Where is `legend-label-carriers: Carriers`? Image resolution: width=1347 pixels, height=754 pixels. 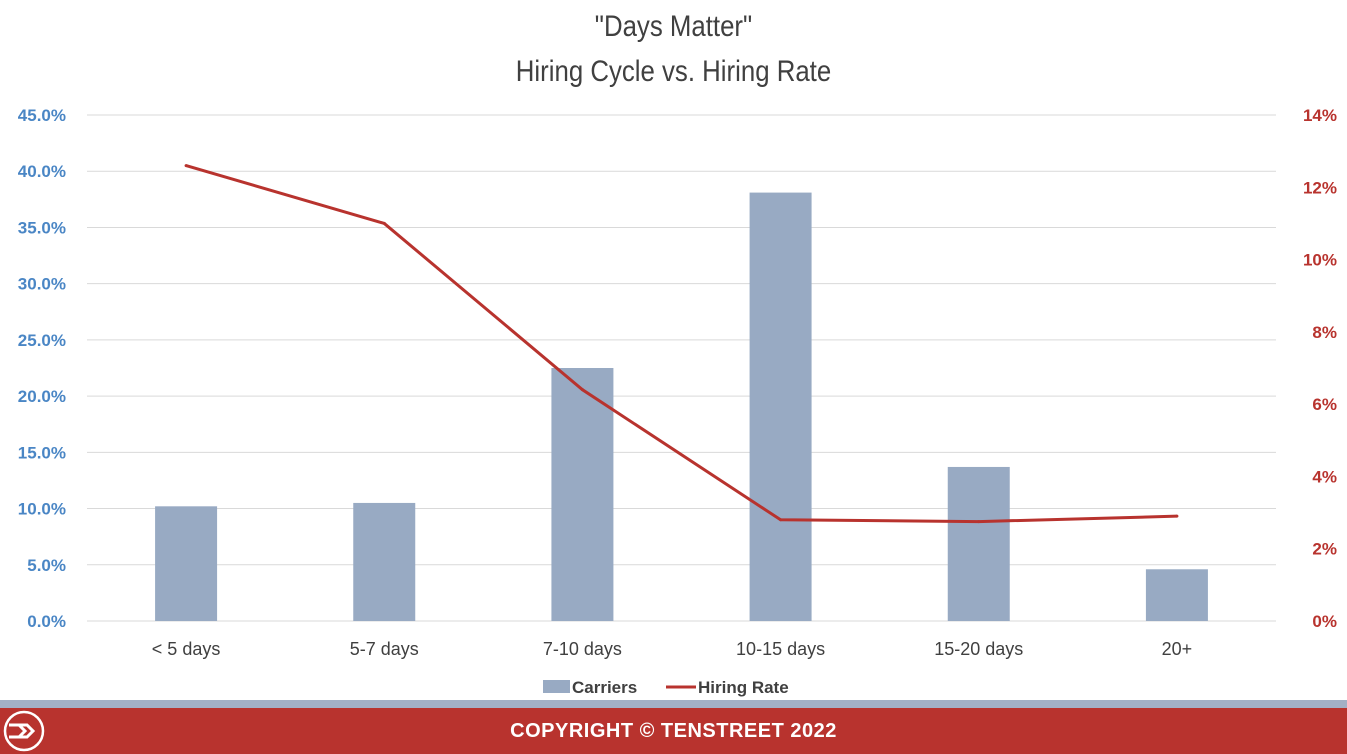 legend-label-carriers: Carriers is located at coordinates (604, 687).